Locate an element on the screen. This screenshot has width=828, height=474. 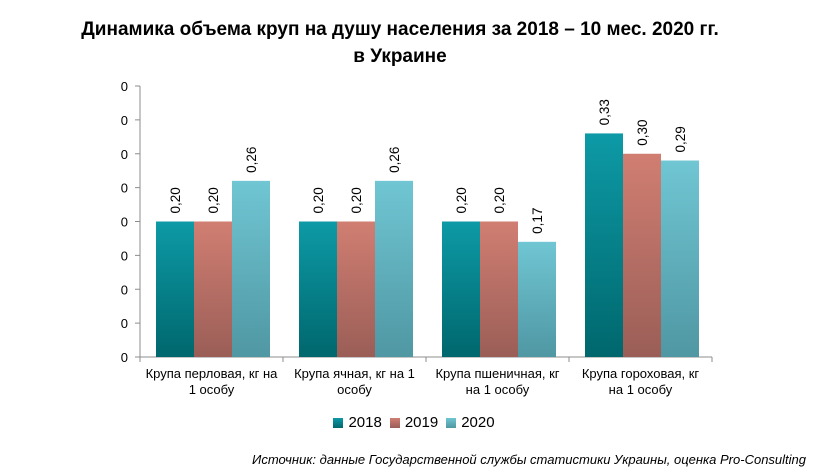
category-label-0: Крупа перловая, кг на 1 особу is located at coordinates (212, 382).